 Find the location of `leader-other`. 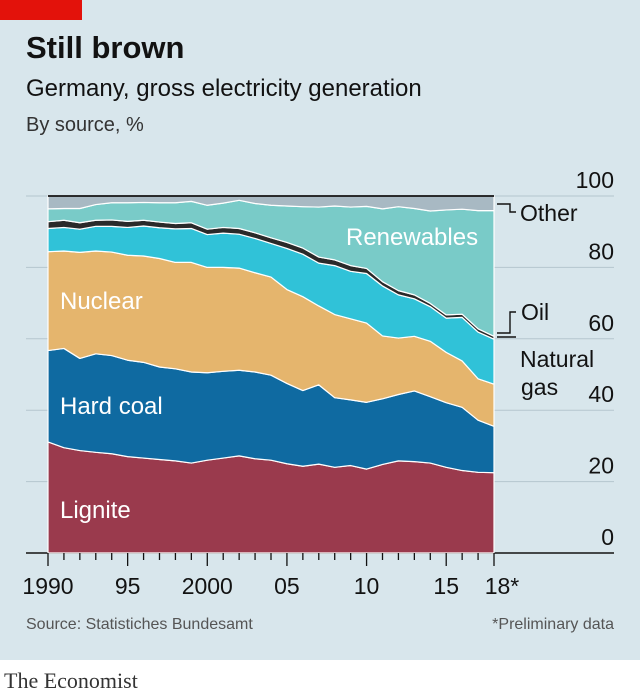

leader-other is located at coordinates (506, 208).